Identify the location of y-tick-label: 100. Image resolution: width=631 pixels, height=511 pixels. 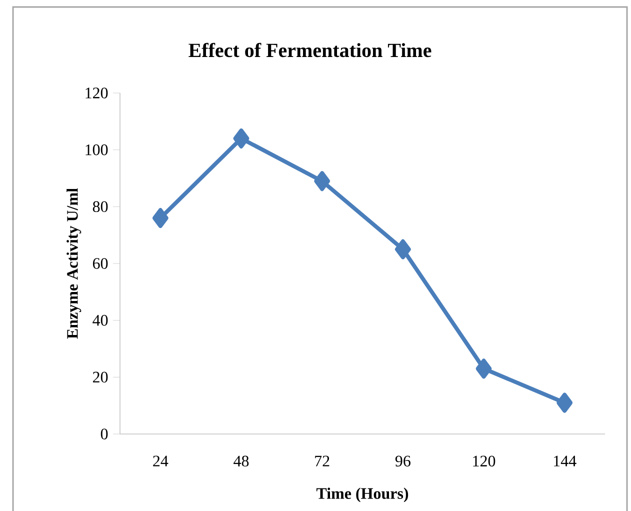
(97, 150).